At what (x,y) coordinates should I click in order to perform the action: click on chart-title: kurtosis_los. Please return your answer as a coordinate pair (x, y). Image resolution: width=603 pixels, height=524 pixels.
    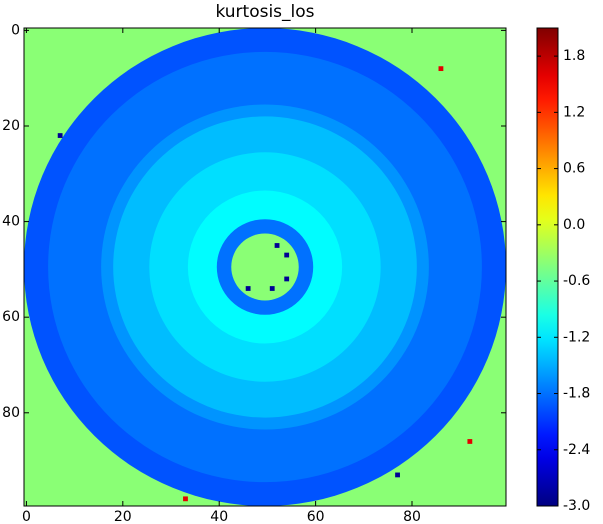
    Looking at the image, I should click on (264, 12).